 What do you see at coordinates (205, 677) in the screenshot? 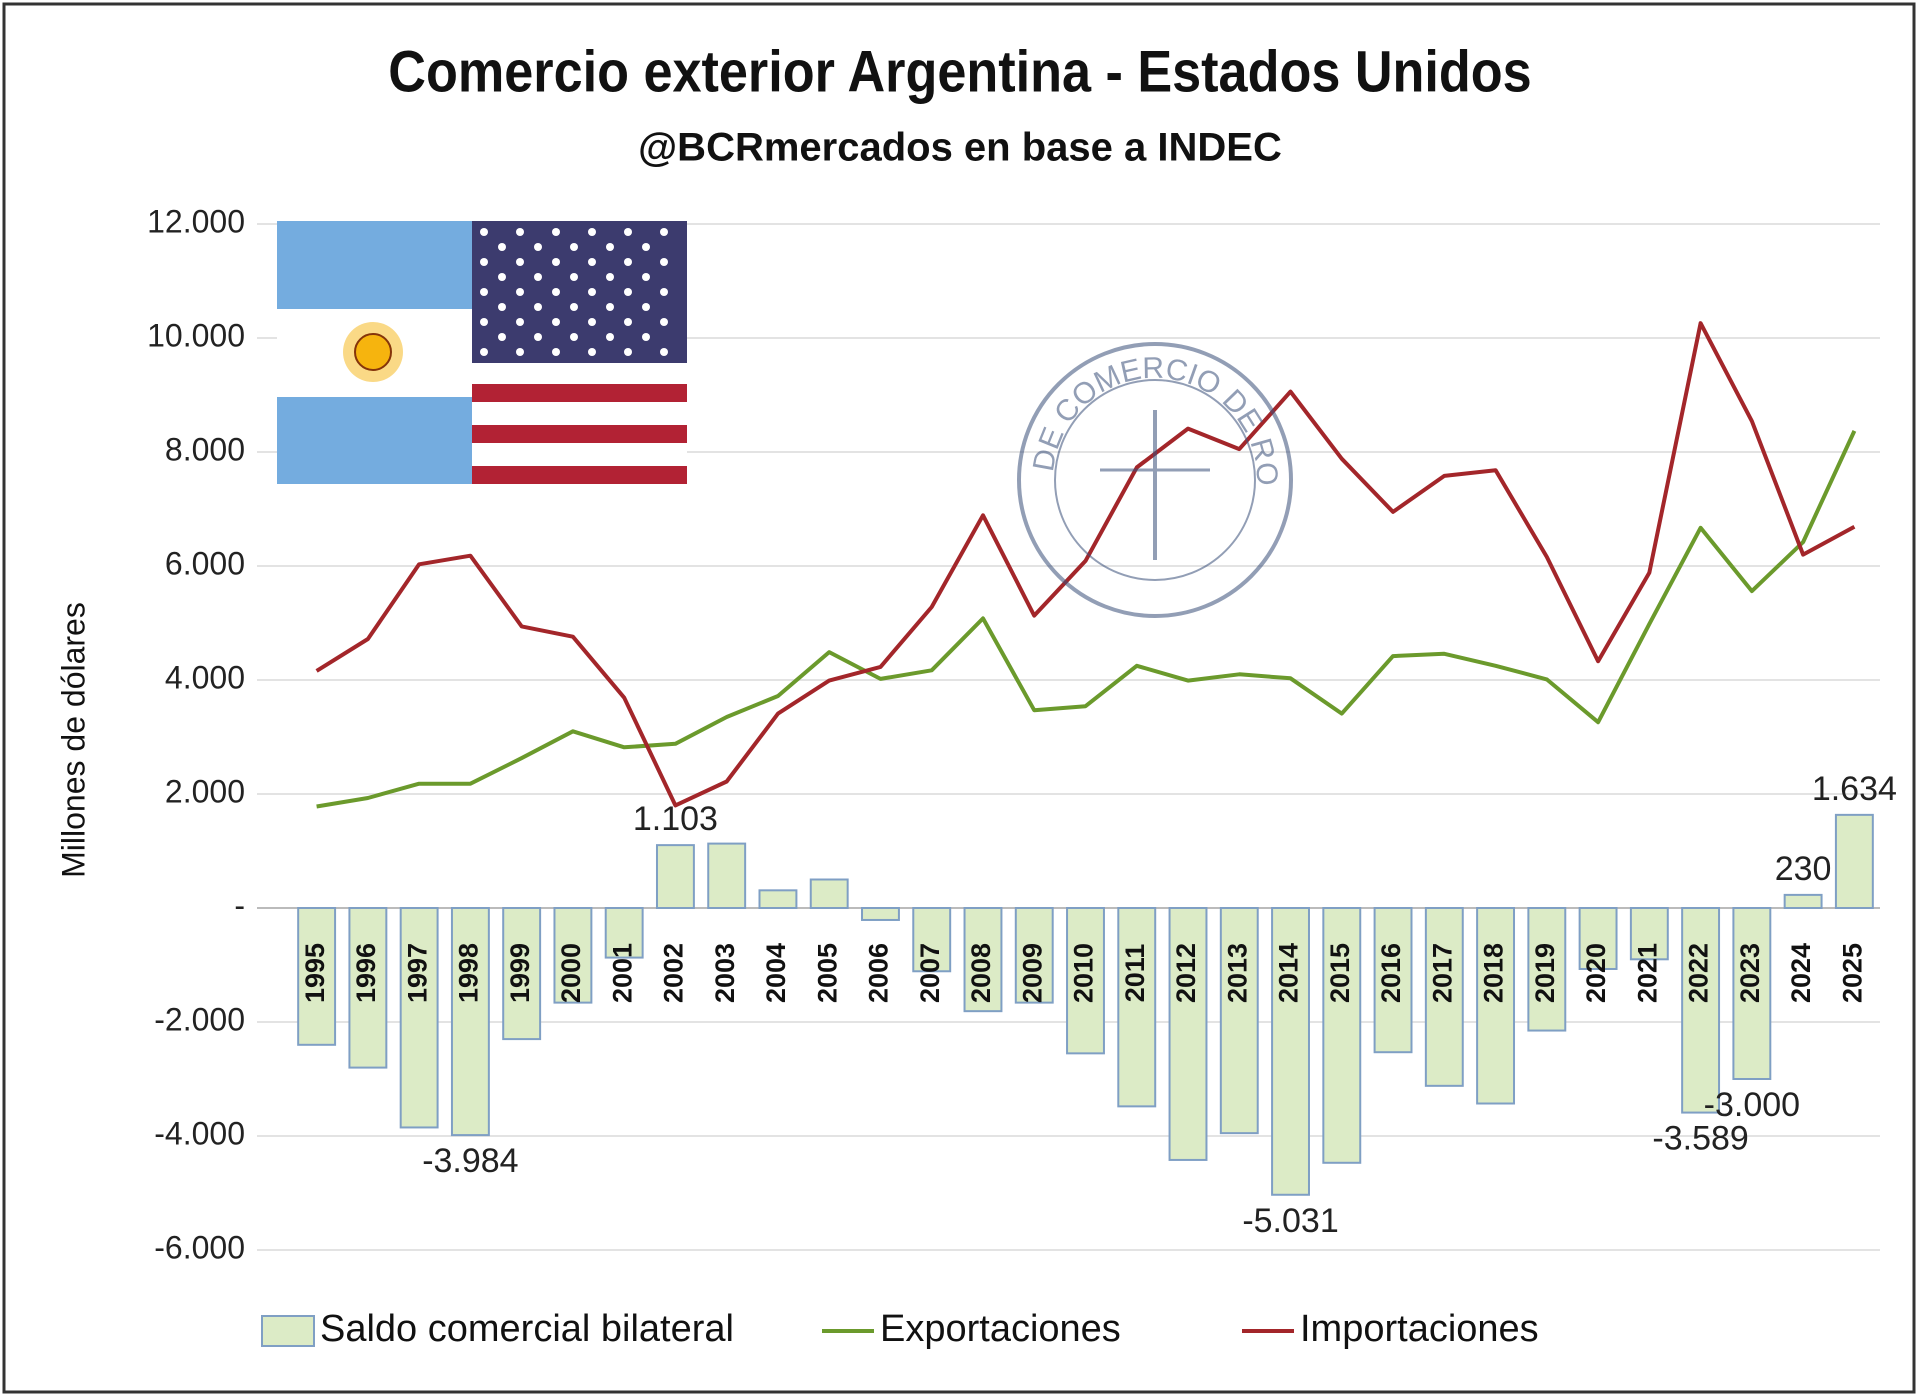
I see `y-tick-label: 4.000` at bounding box center [205, 677].